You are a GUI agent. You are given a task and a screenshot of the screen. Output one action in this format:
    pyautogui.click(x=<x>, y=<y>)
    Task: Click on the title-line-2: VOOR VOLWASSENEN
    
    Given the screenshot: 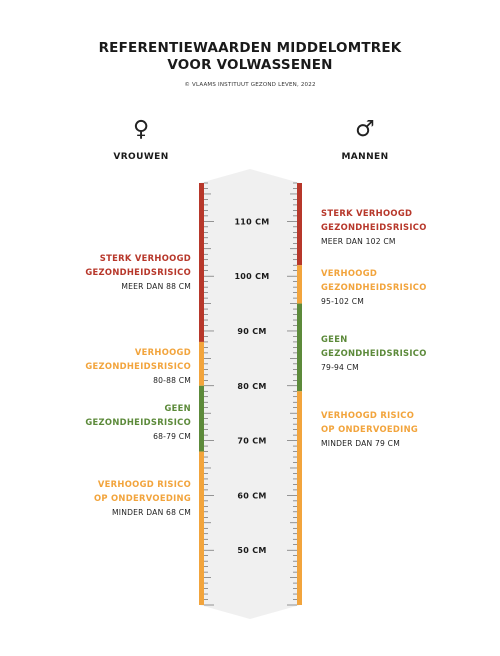 What is the action you would take?
    pyautogui.click(x=250, y=65)
    